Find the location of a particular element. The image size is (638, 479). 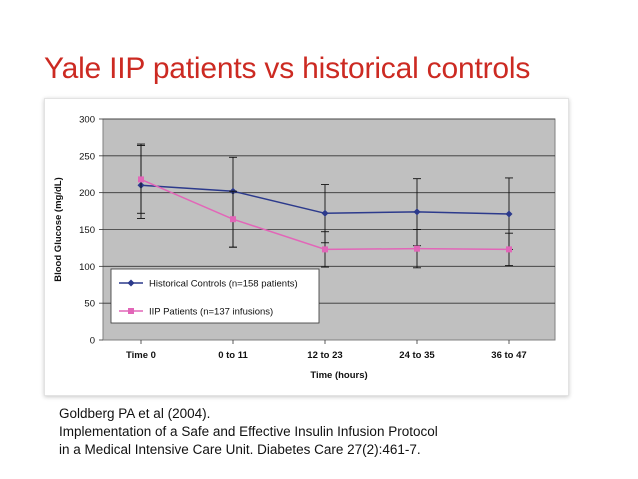

x-axis-title: Time (hours) is located at coordinates (338, 375).